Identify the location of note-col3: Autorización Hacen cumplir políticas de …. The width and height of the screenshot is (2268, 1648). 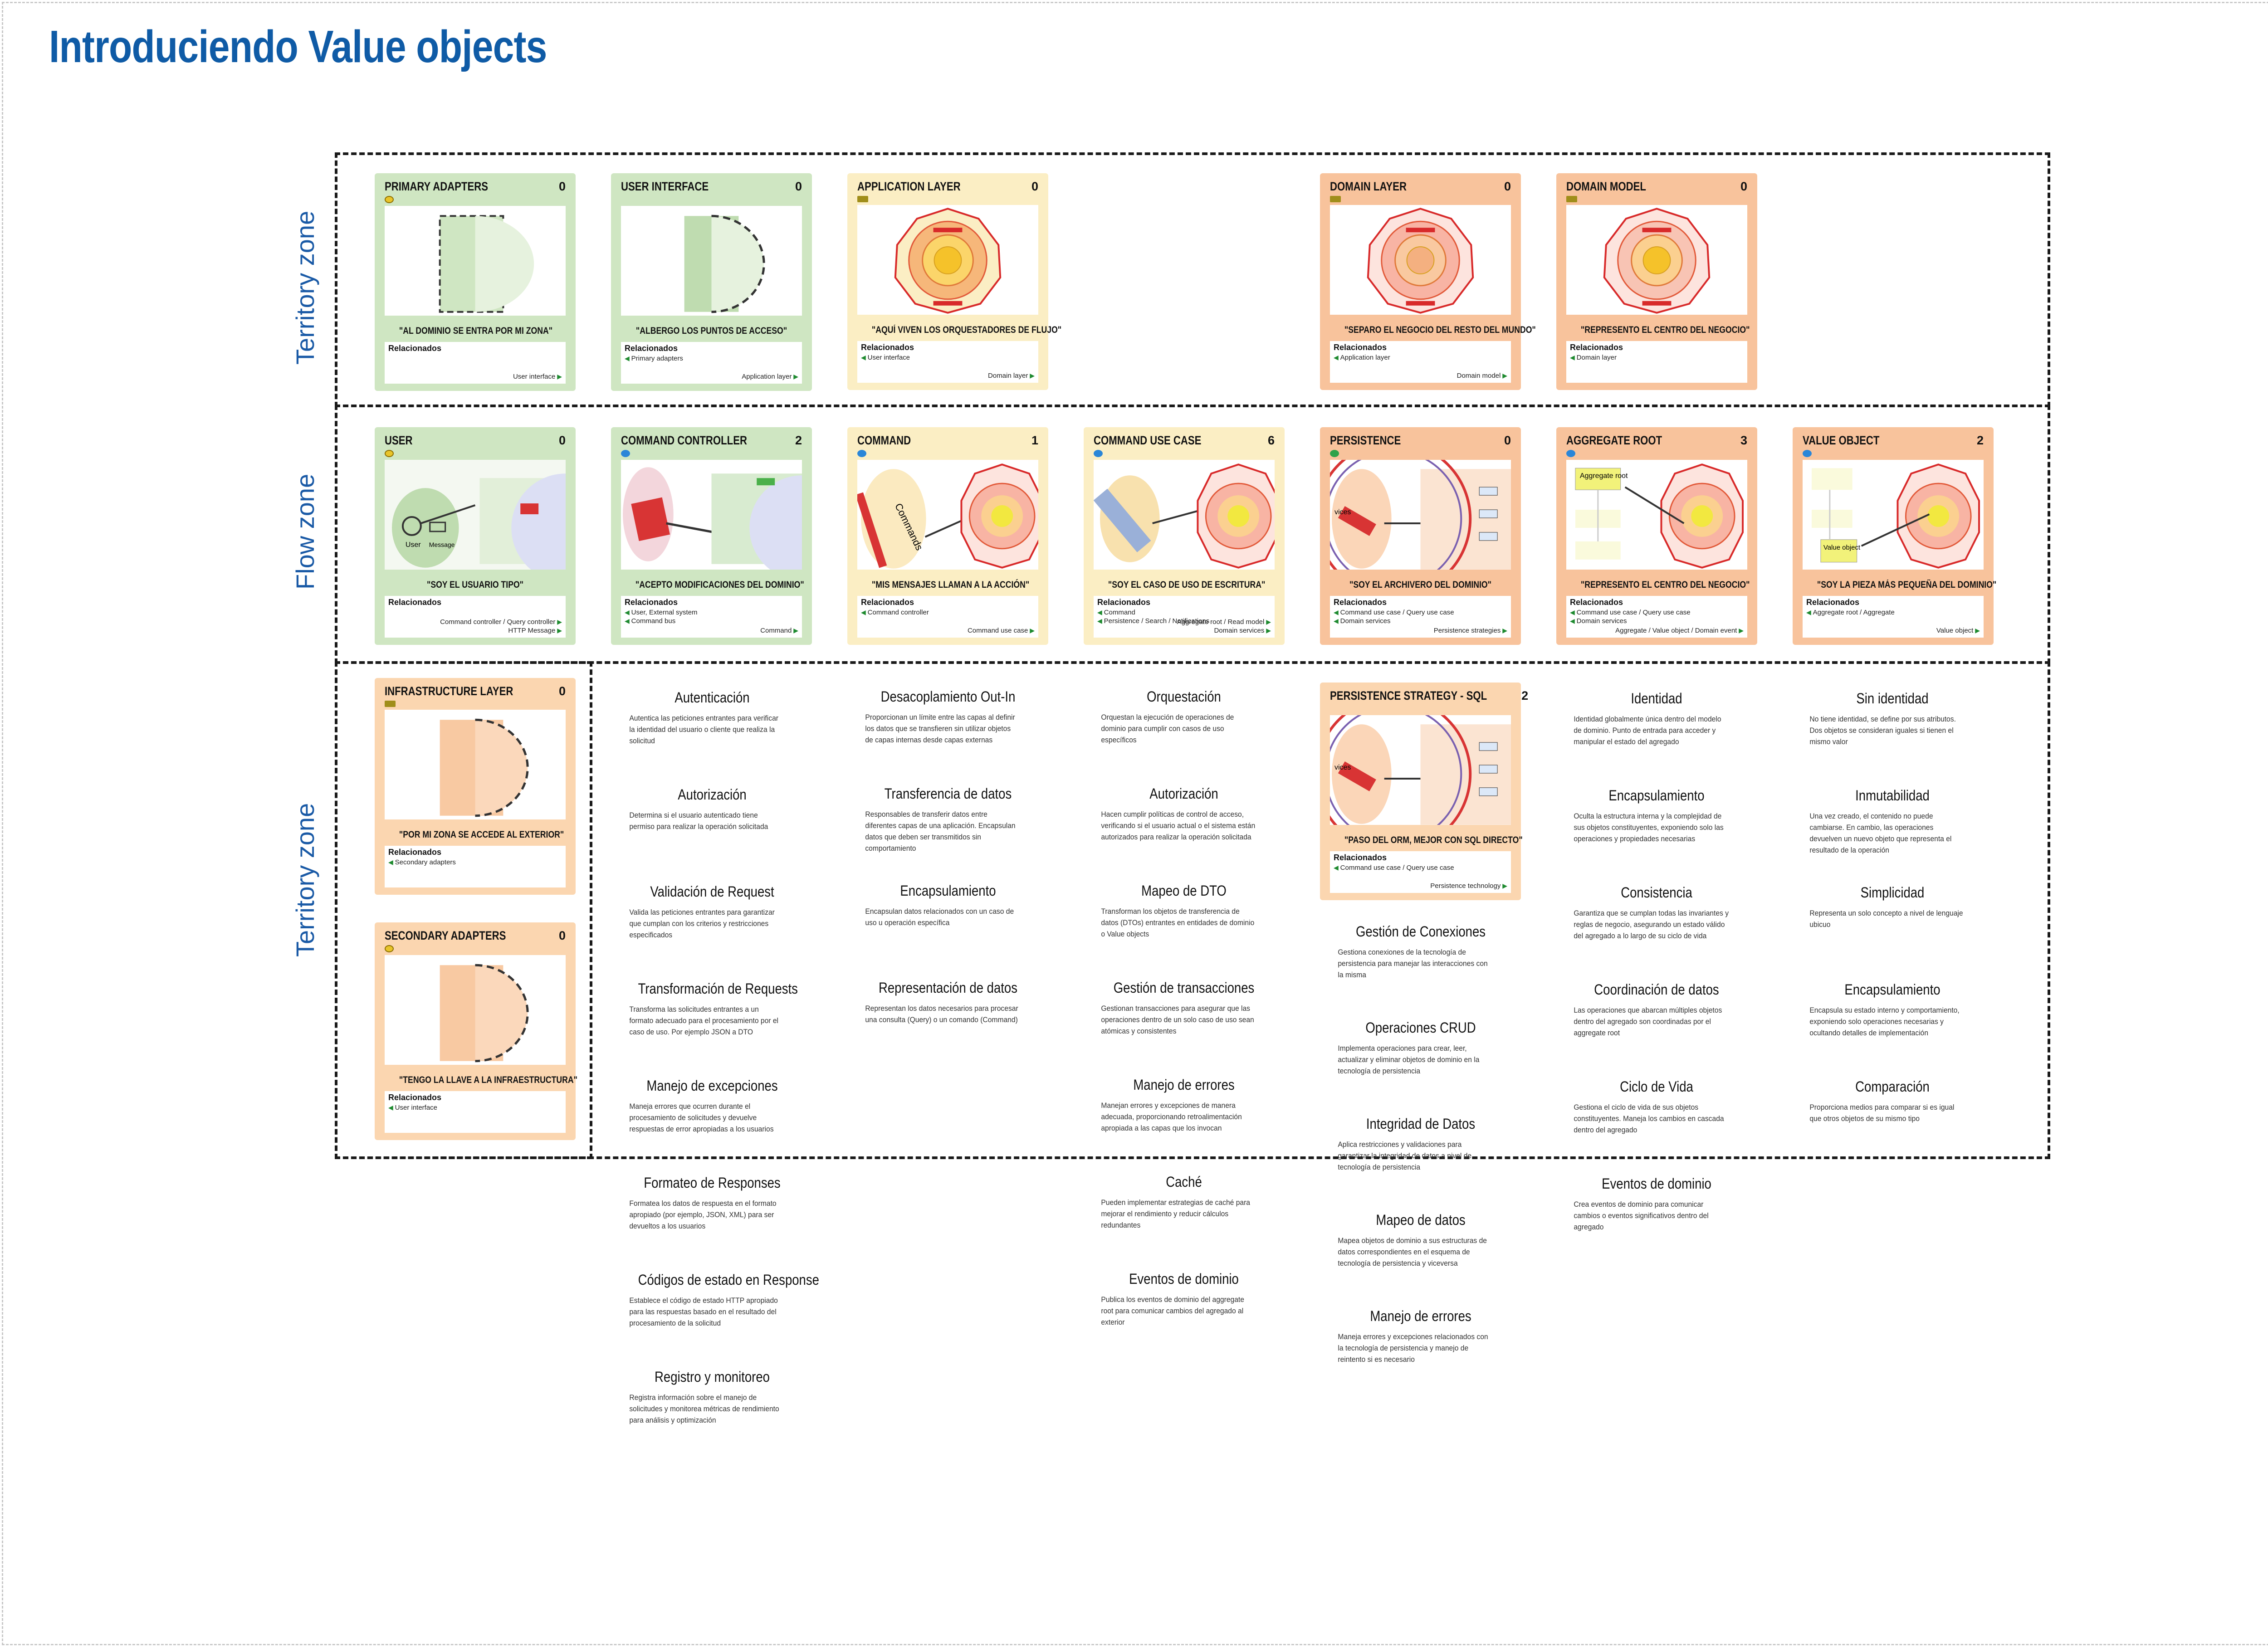
(1184, 814).